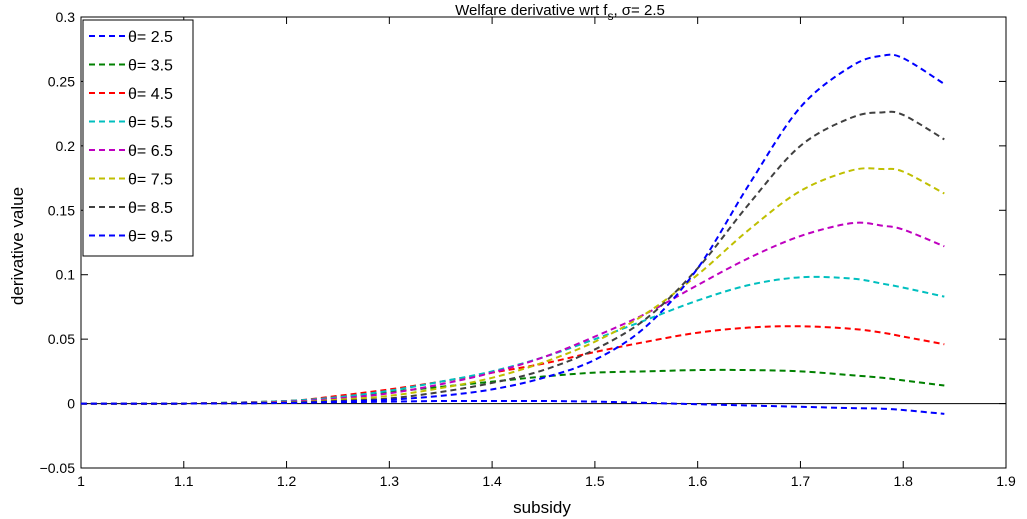 The image size is (1027, 519). I want to click on legend-entry-3: θ= 4.5, so click(150, 94).